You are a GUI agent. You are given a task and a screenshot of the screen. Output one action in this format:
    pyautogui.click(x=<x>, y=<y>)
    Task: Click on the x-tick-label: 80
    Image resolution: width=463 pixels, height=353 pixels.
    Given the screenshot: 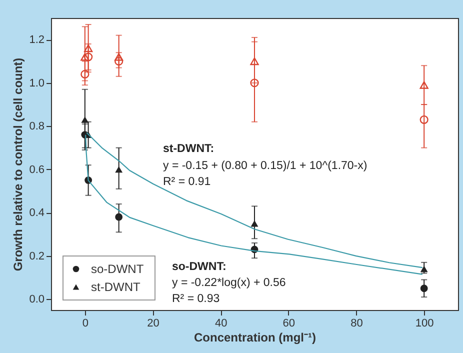 What is the action you would take?
    pyautogui.click(x=356, y=324)
    